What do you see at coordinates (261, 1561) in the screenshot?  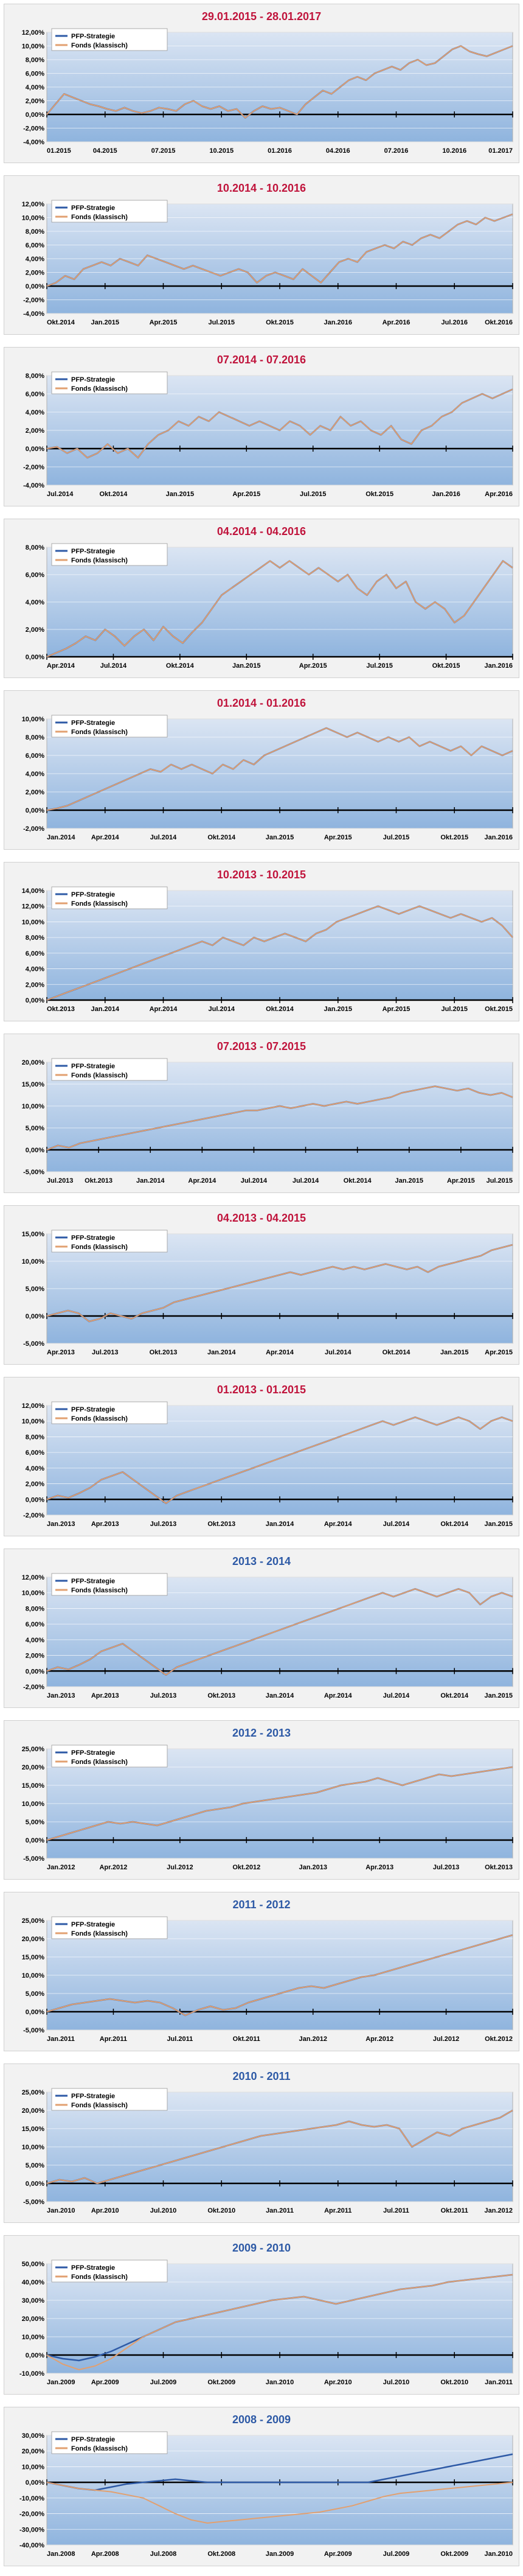 I see `chart-title: 2013 - 2014` at bounding box center [261, 1561].